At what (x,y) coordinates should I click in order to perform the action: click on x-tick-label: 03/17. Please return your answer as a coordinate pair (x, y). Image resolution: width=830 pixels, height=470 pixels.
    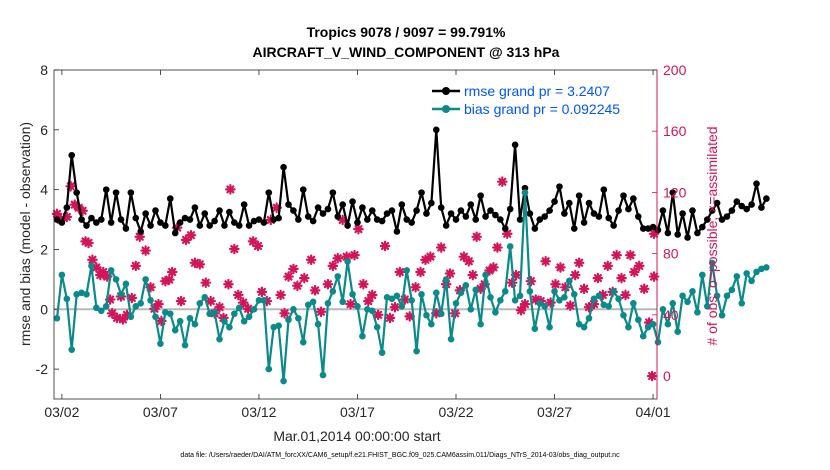
    Looking at the image, I should click on (357, 412).